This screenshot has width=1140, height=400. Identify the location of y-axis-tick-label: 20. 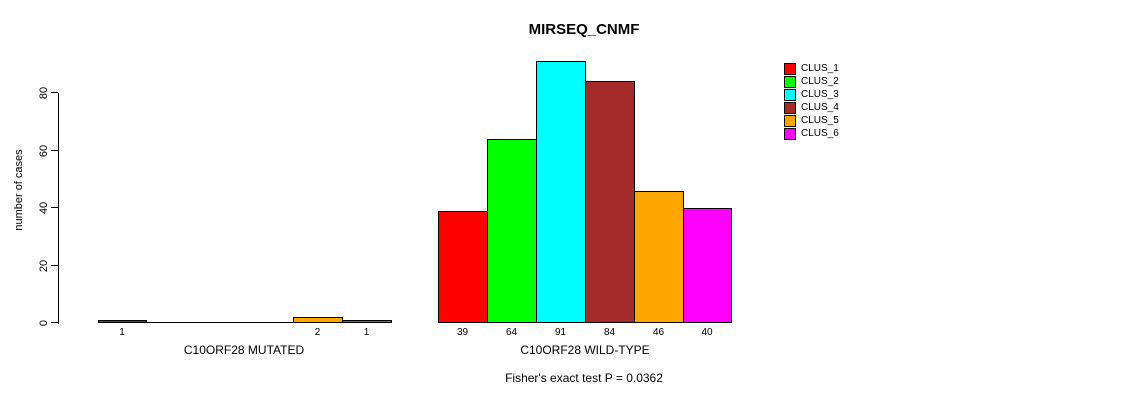
(44, 266).